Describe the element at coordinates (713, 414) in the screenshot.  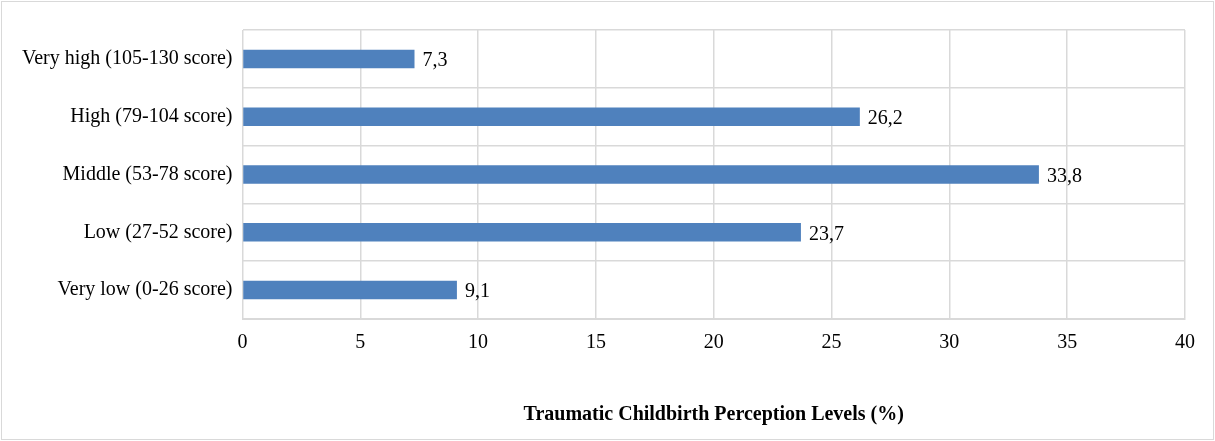
I see `x-axis-title: Traumatic Childbirth Perception Levels (%)` at that location.